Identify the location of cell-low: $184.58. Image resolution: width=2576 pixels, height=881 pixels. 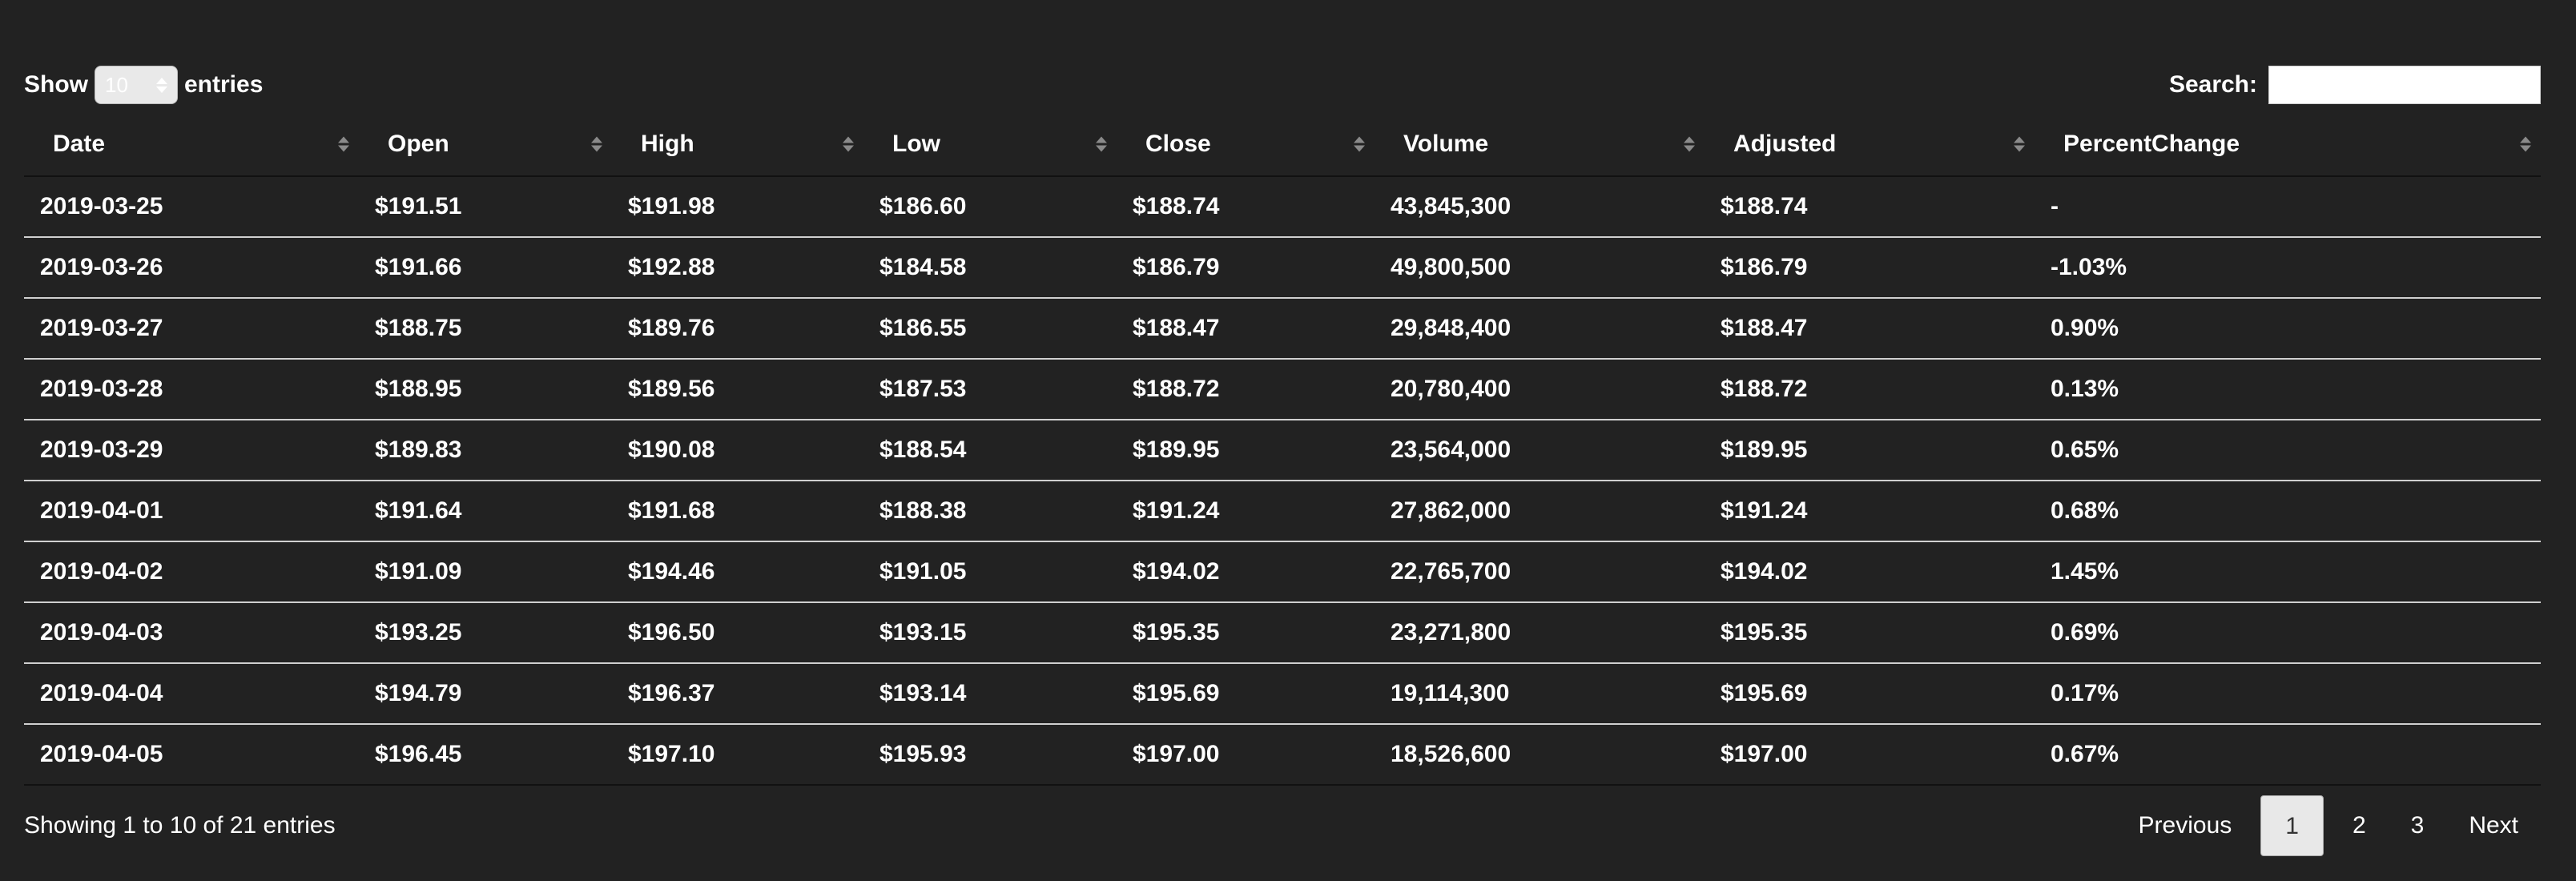
(990, 268).